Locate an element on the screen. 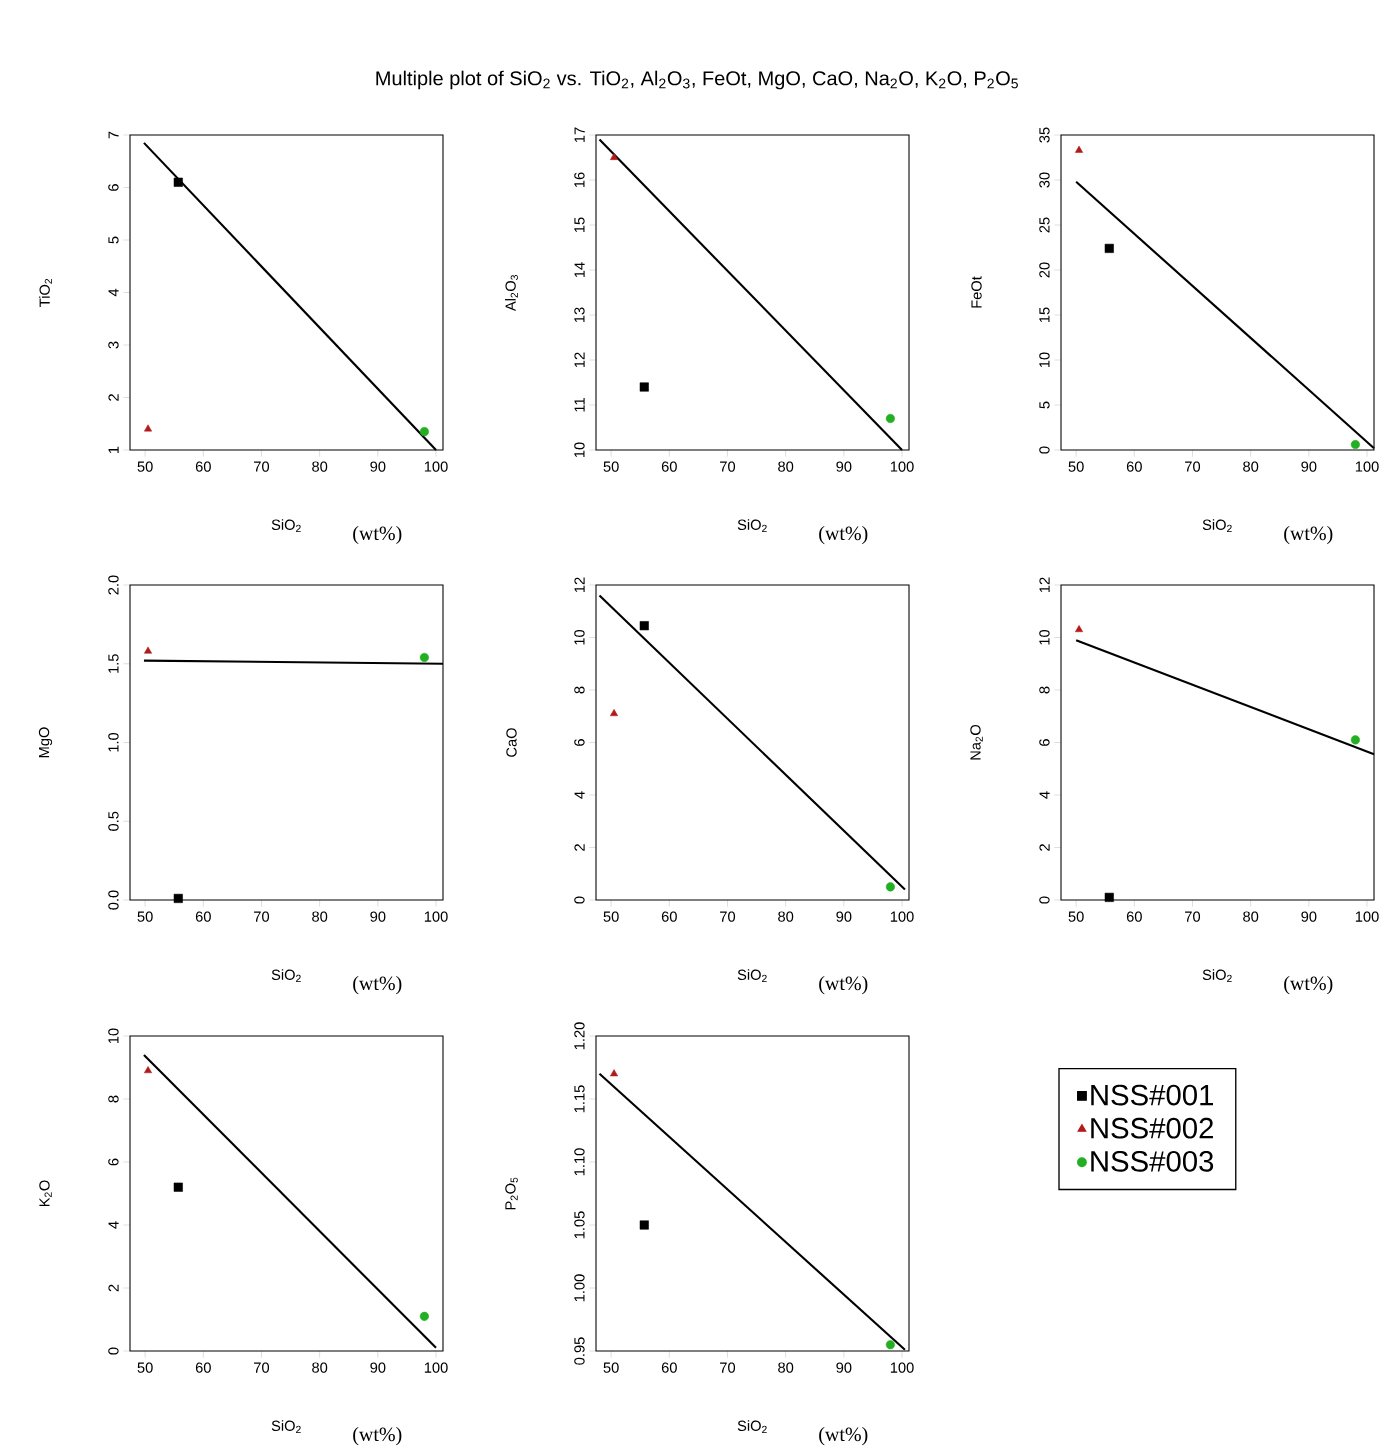 The height and width of the screenshot is (1456, 1394). legend-label: NSS#001 is located at coordinates (1152, 1095).